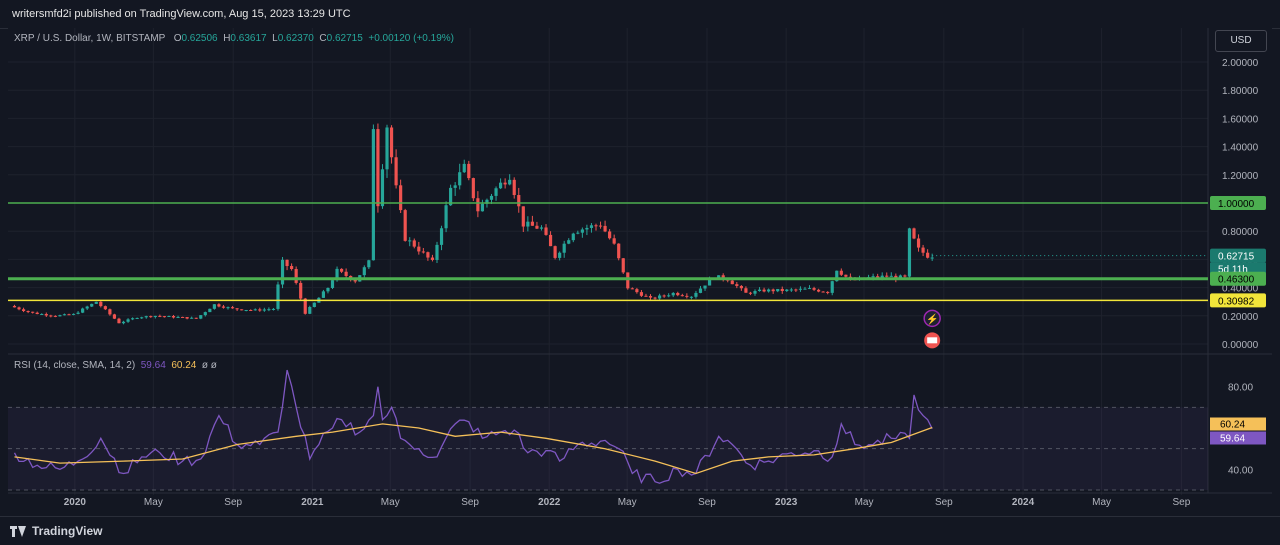 The image size is (1280, 545). What do you see at coordinates (1240, 148) in the screenshot?
I see `price-tick-label: 1.40000` at bounding box center [1240, 148].